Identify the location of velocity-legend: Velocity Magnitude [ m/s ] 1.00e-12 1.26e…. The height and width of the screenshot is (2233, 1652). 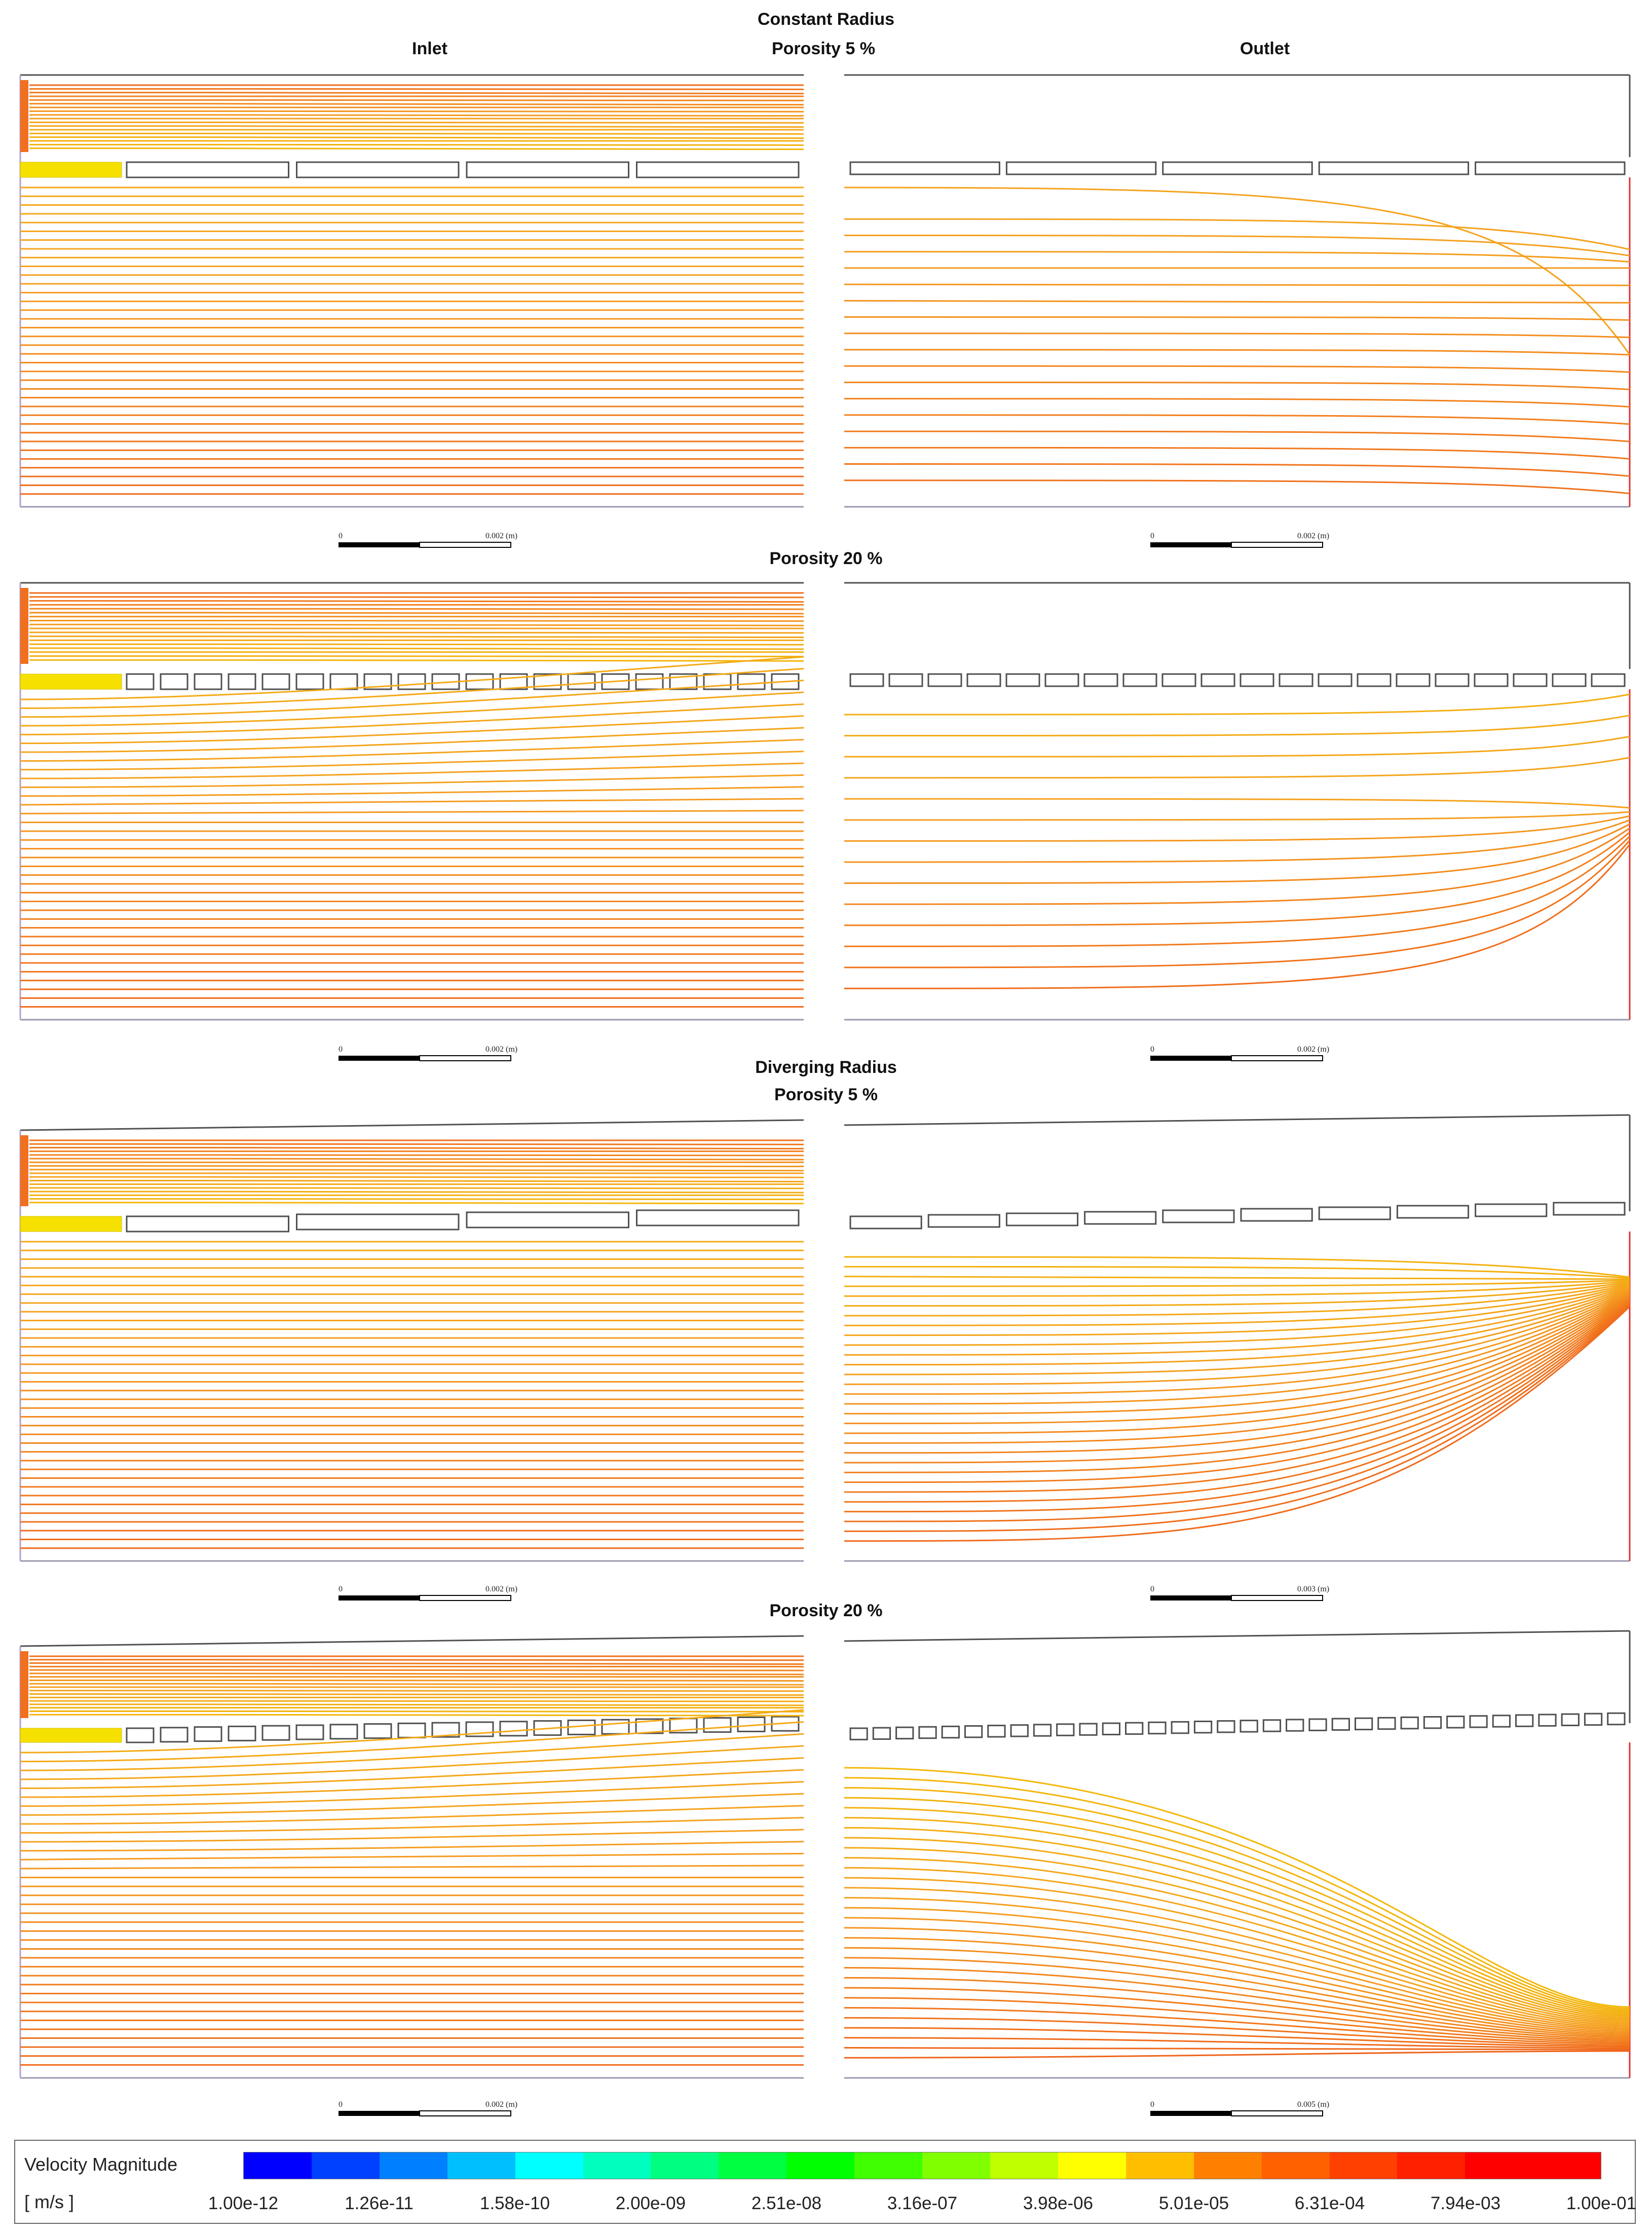
(825, 2182).